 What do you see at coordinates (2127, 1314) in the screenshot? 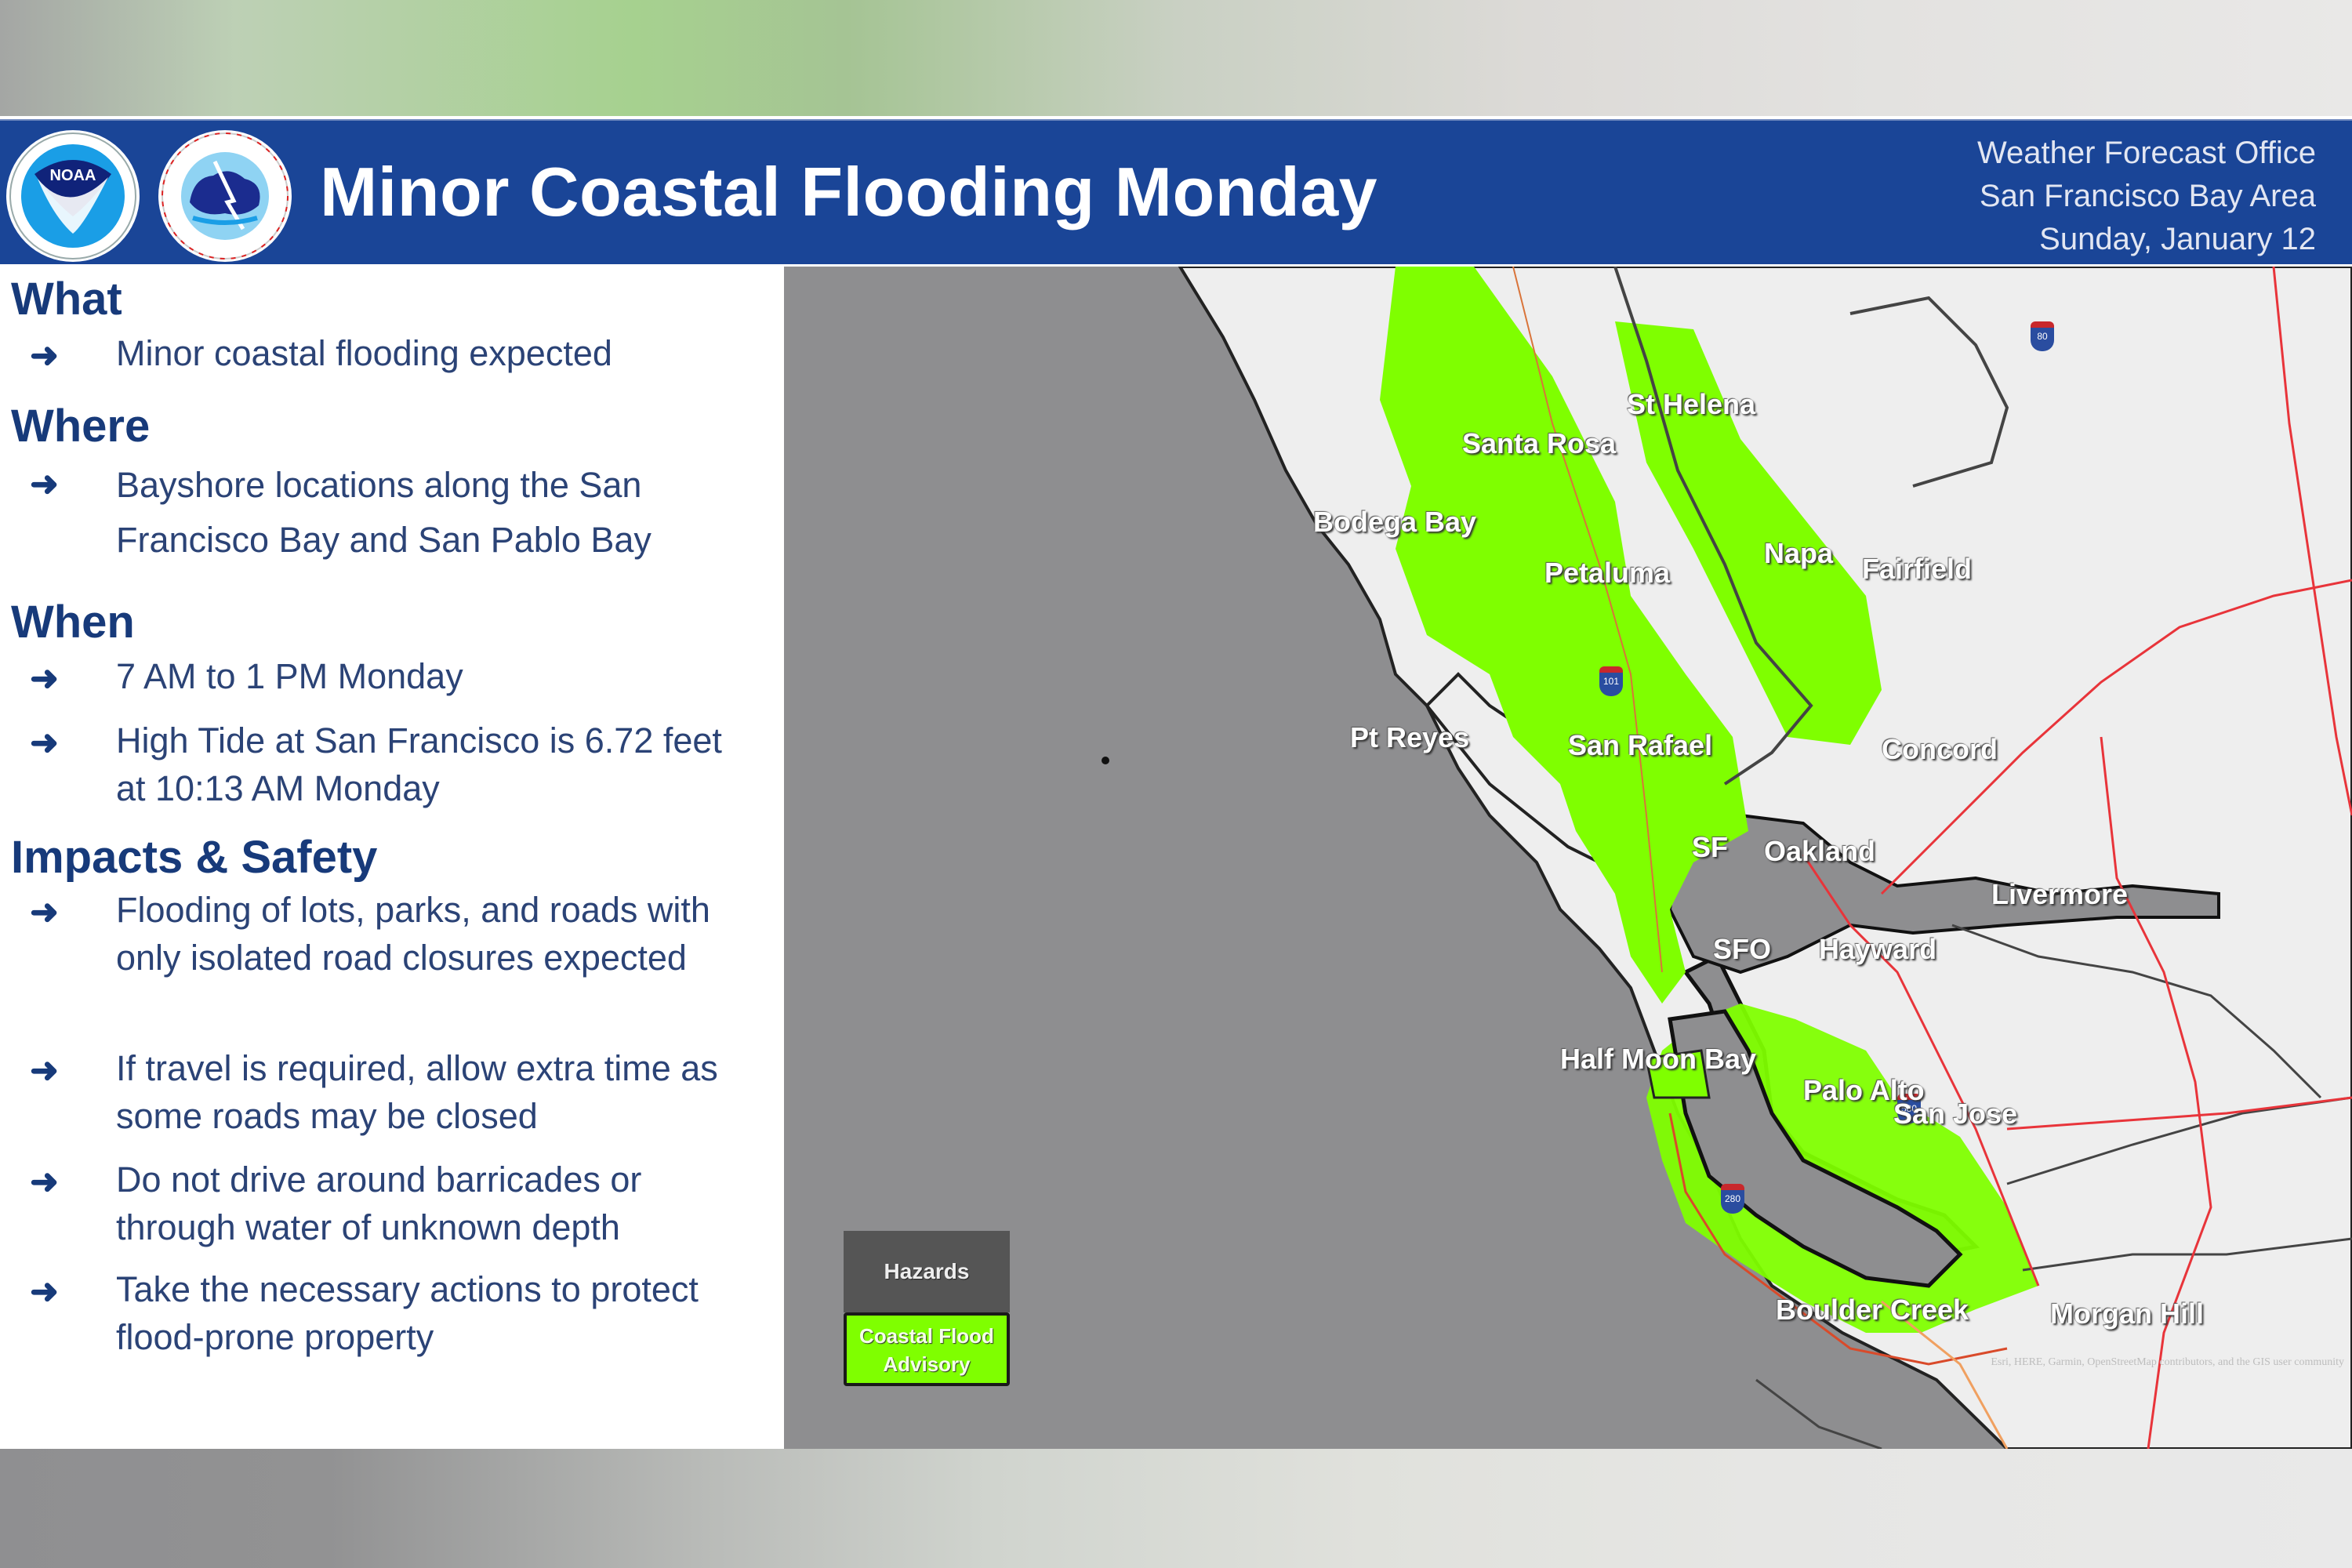
I see `city-label: Morgan Hill` at bounding box center [2127, 1314].